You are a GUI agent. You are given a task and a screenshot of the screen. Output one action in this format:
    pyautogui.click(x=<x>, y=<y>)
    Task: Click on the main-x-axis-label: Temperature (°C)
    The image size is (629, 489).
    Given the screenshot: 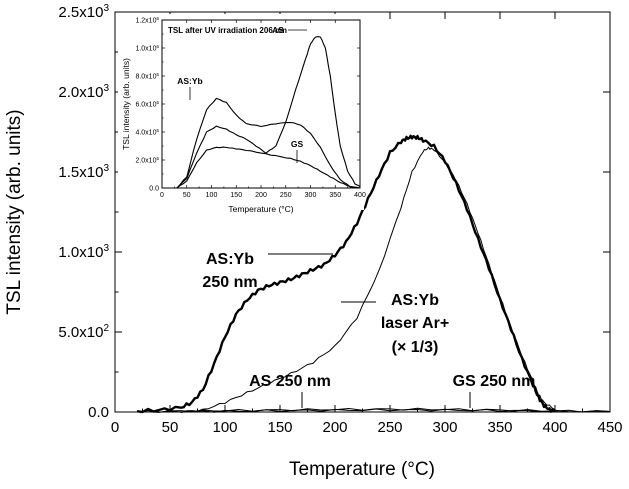 What is the action you would take?
    pyautogui.click(x=362, y=469)
    